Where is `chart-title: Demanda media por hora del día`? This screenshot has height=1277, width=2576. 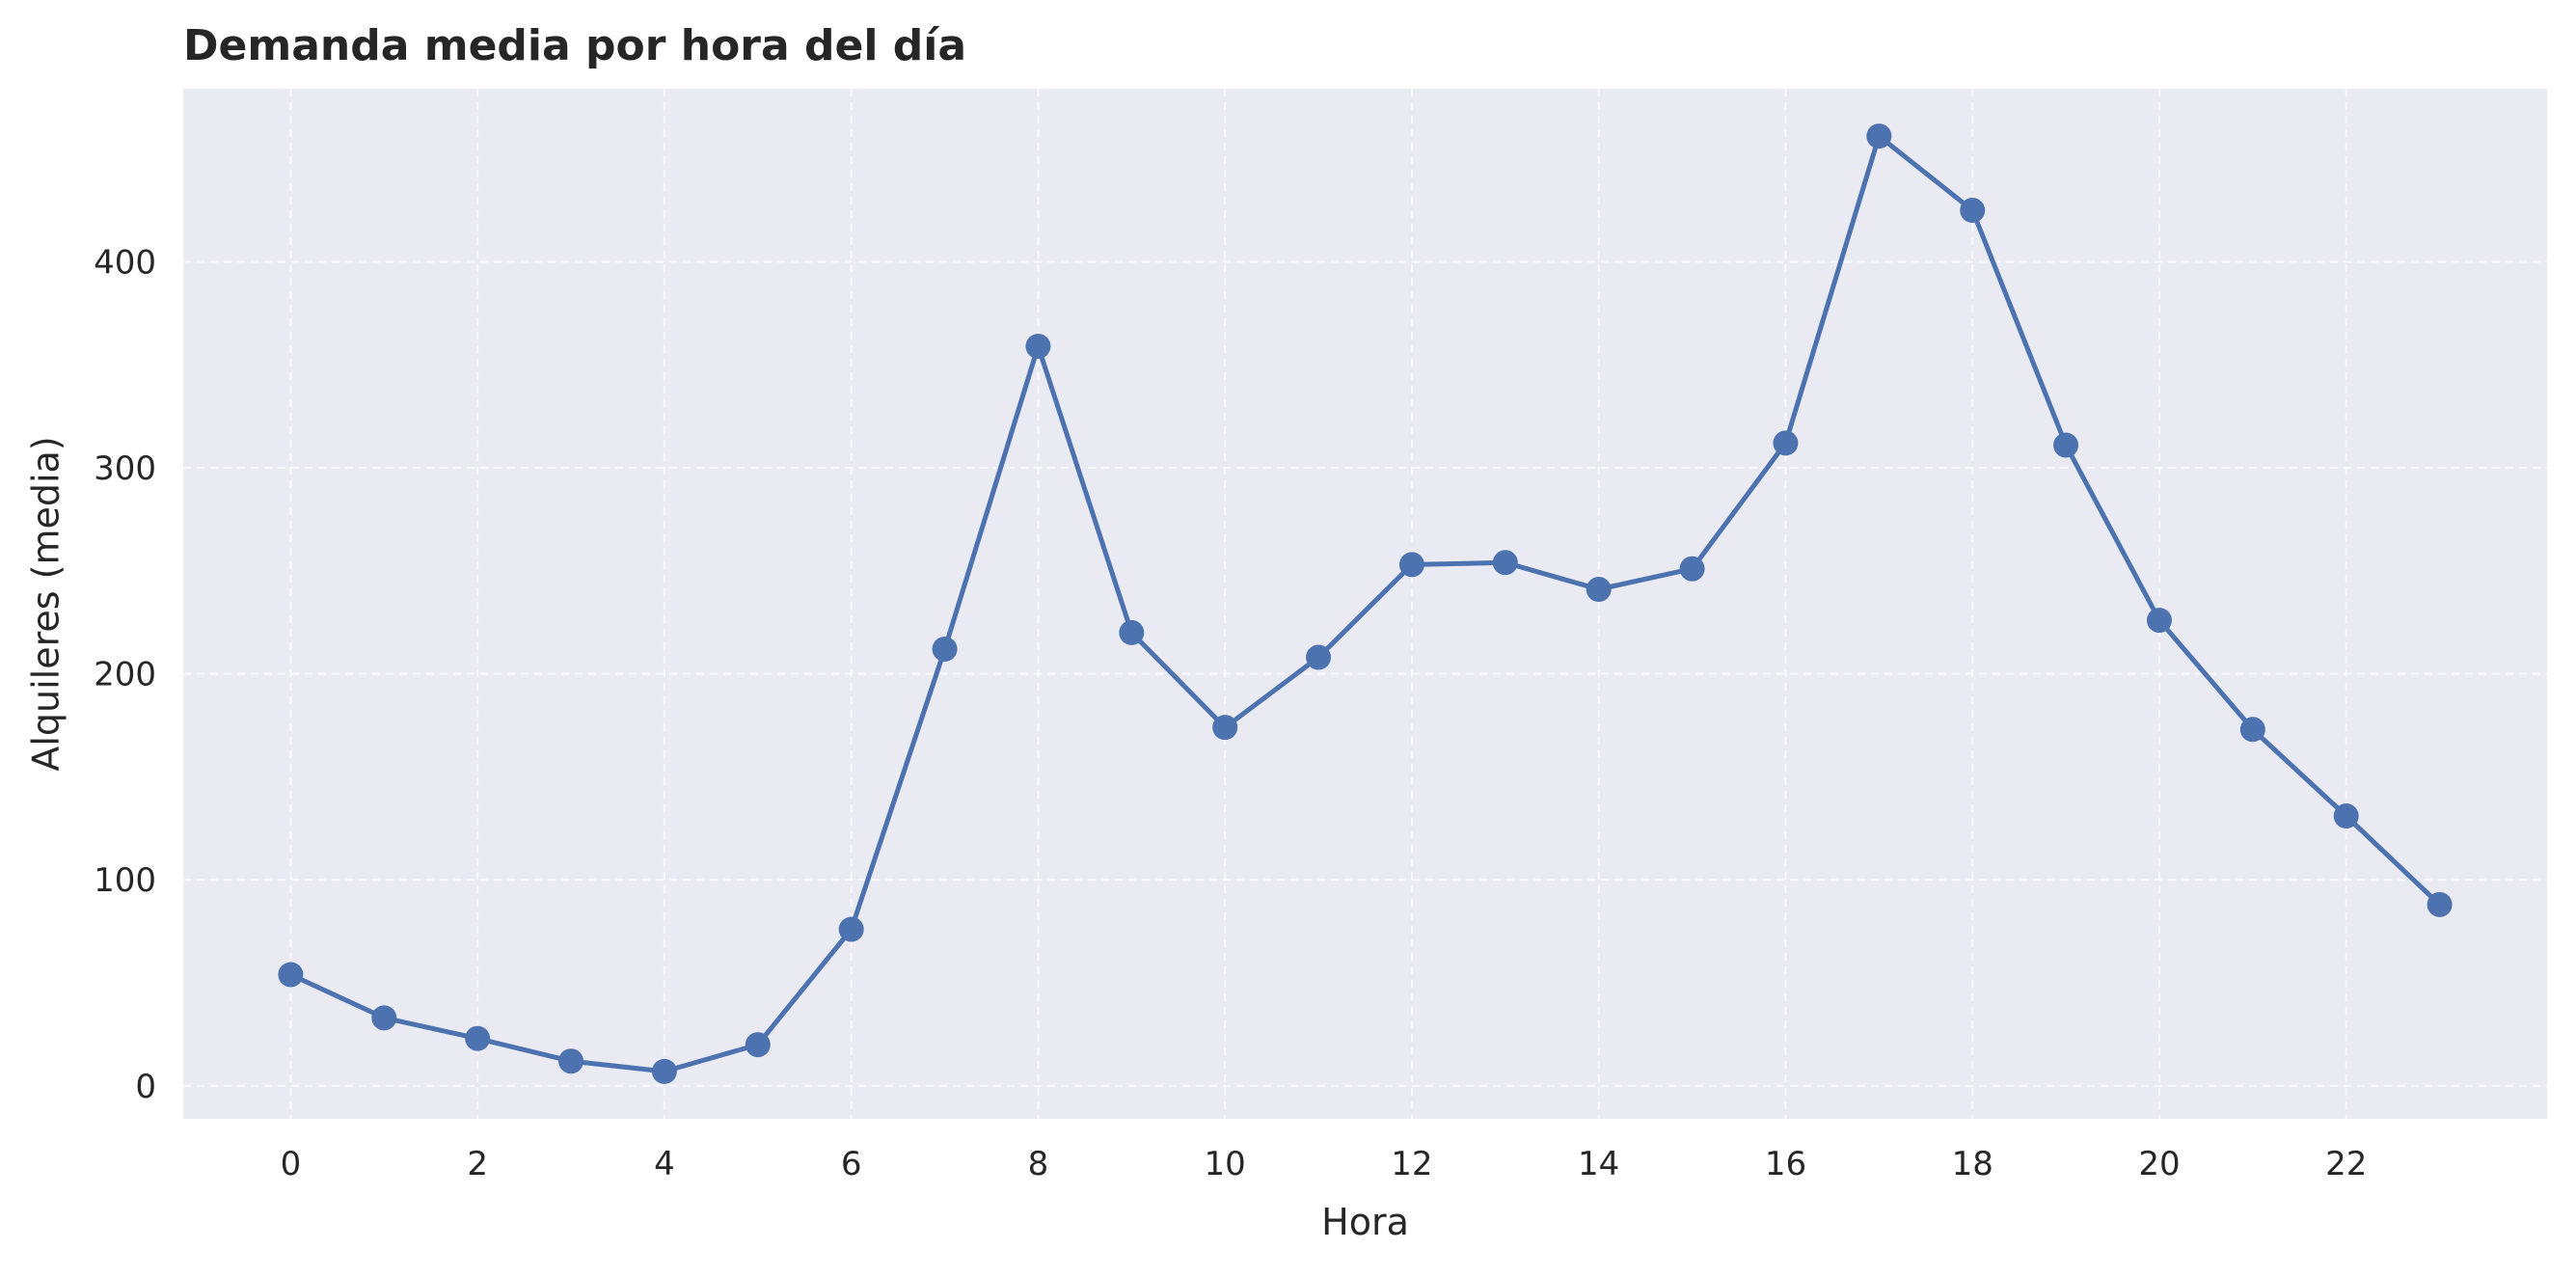 chart-title: Demanda media por hora del día is located at coordinates (574, 45).